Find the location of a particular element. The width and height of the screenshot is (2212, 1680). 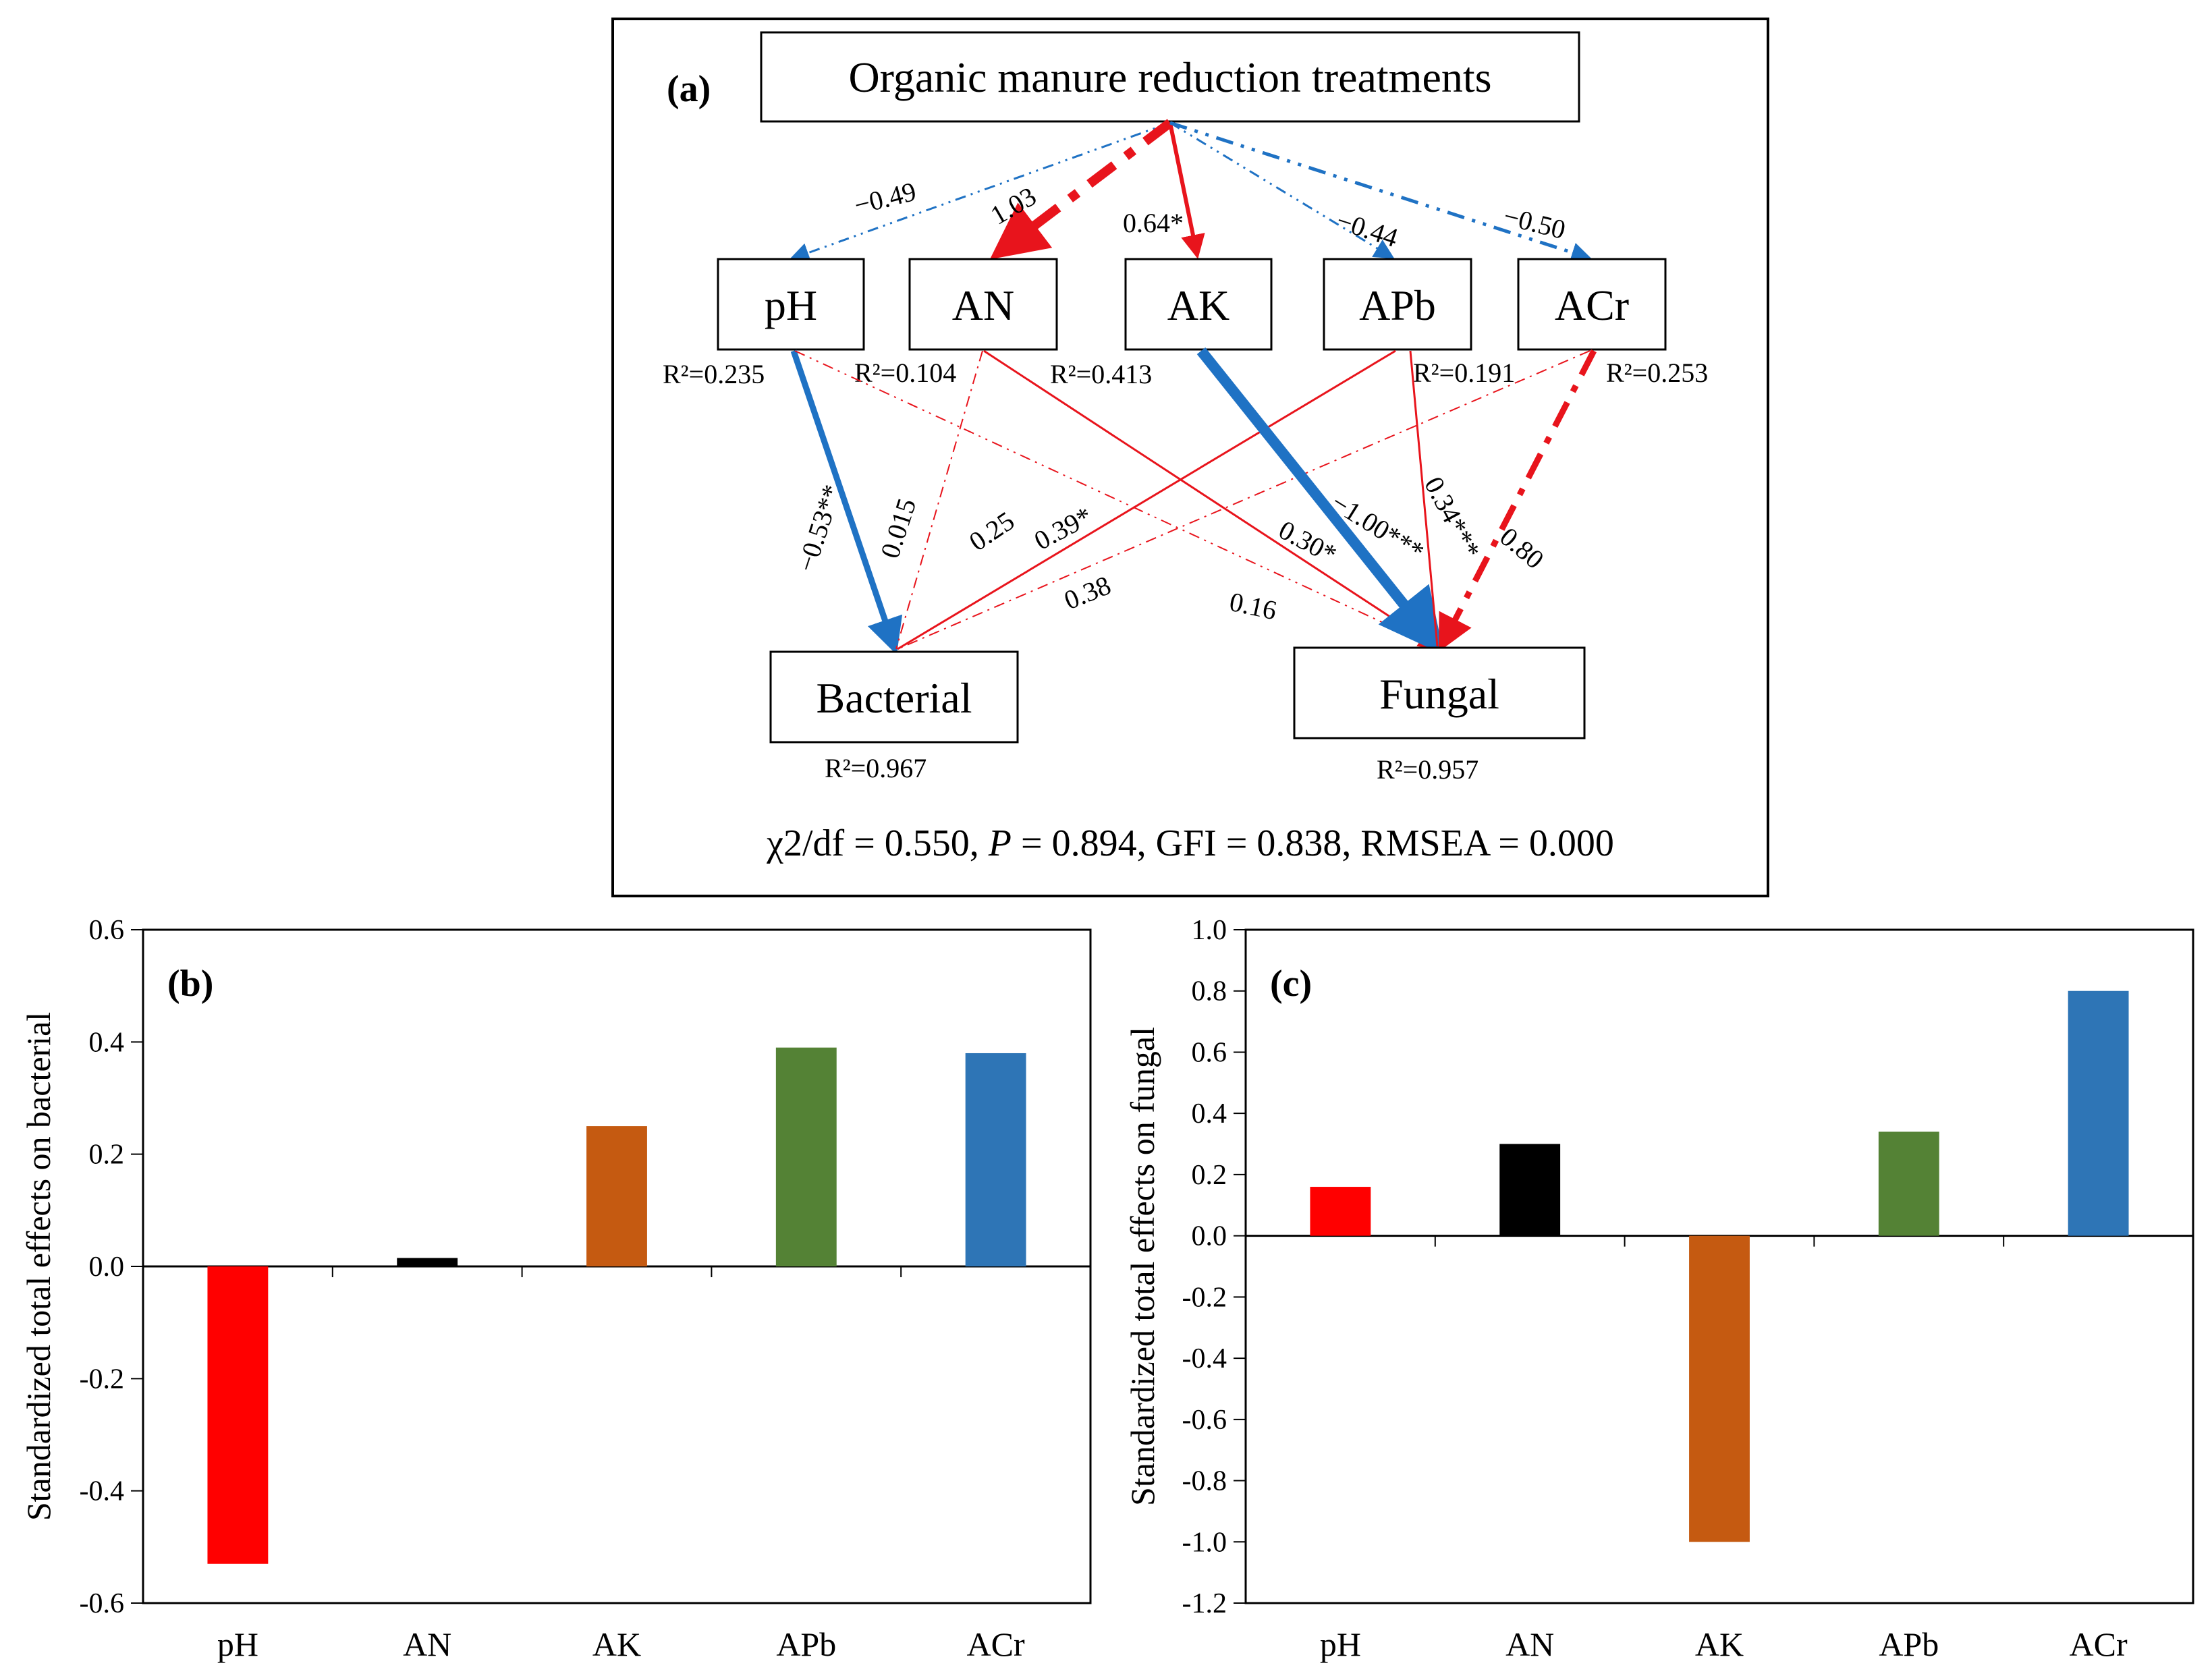

r2-bacterial: R²=0.967 is located at coordinates (876, 768).